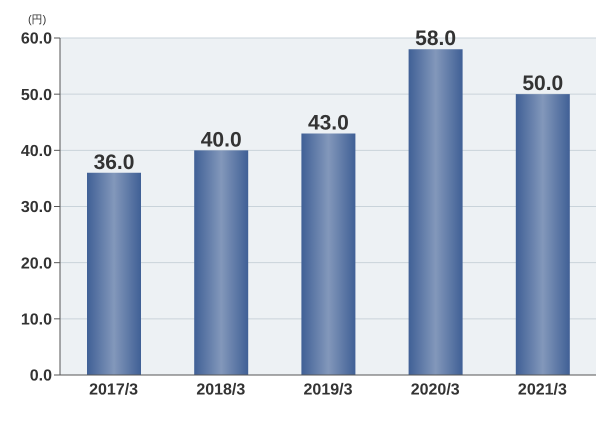 The width and height of the screenshot is (614, 426). Describe the element at coordinates (221, 140) in the screenshot. I see `data-label: 40.0` at that location.